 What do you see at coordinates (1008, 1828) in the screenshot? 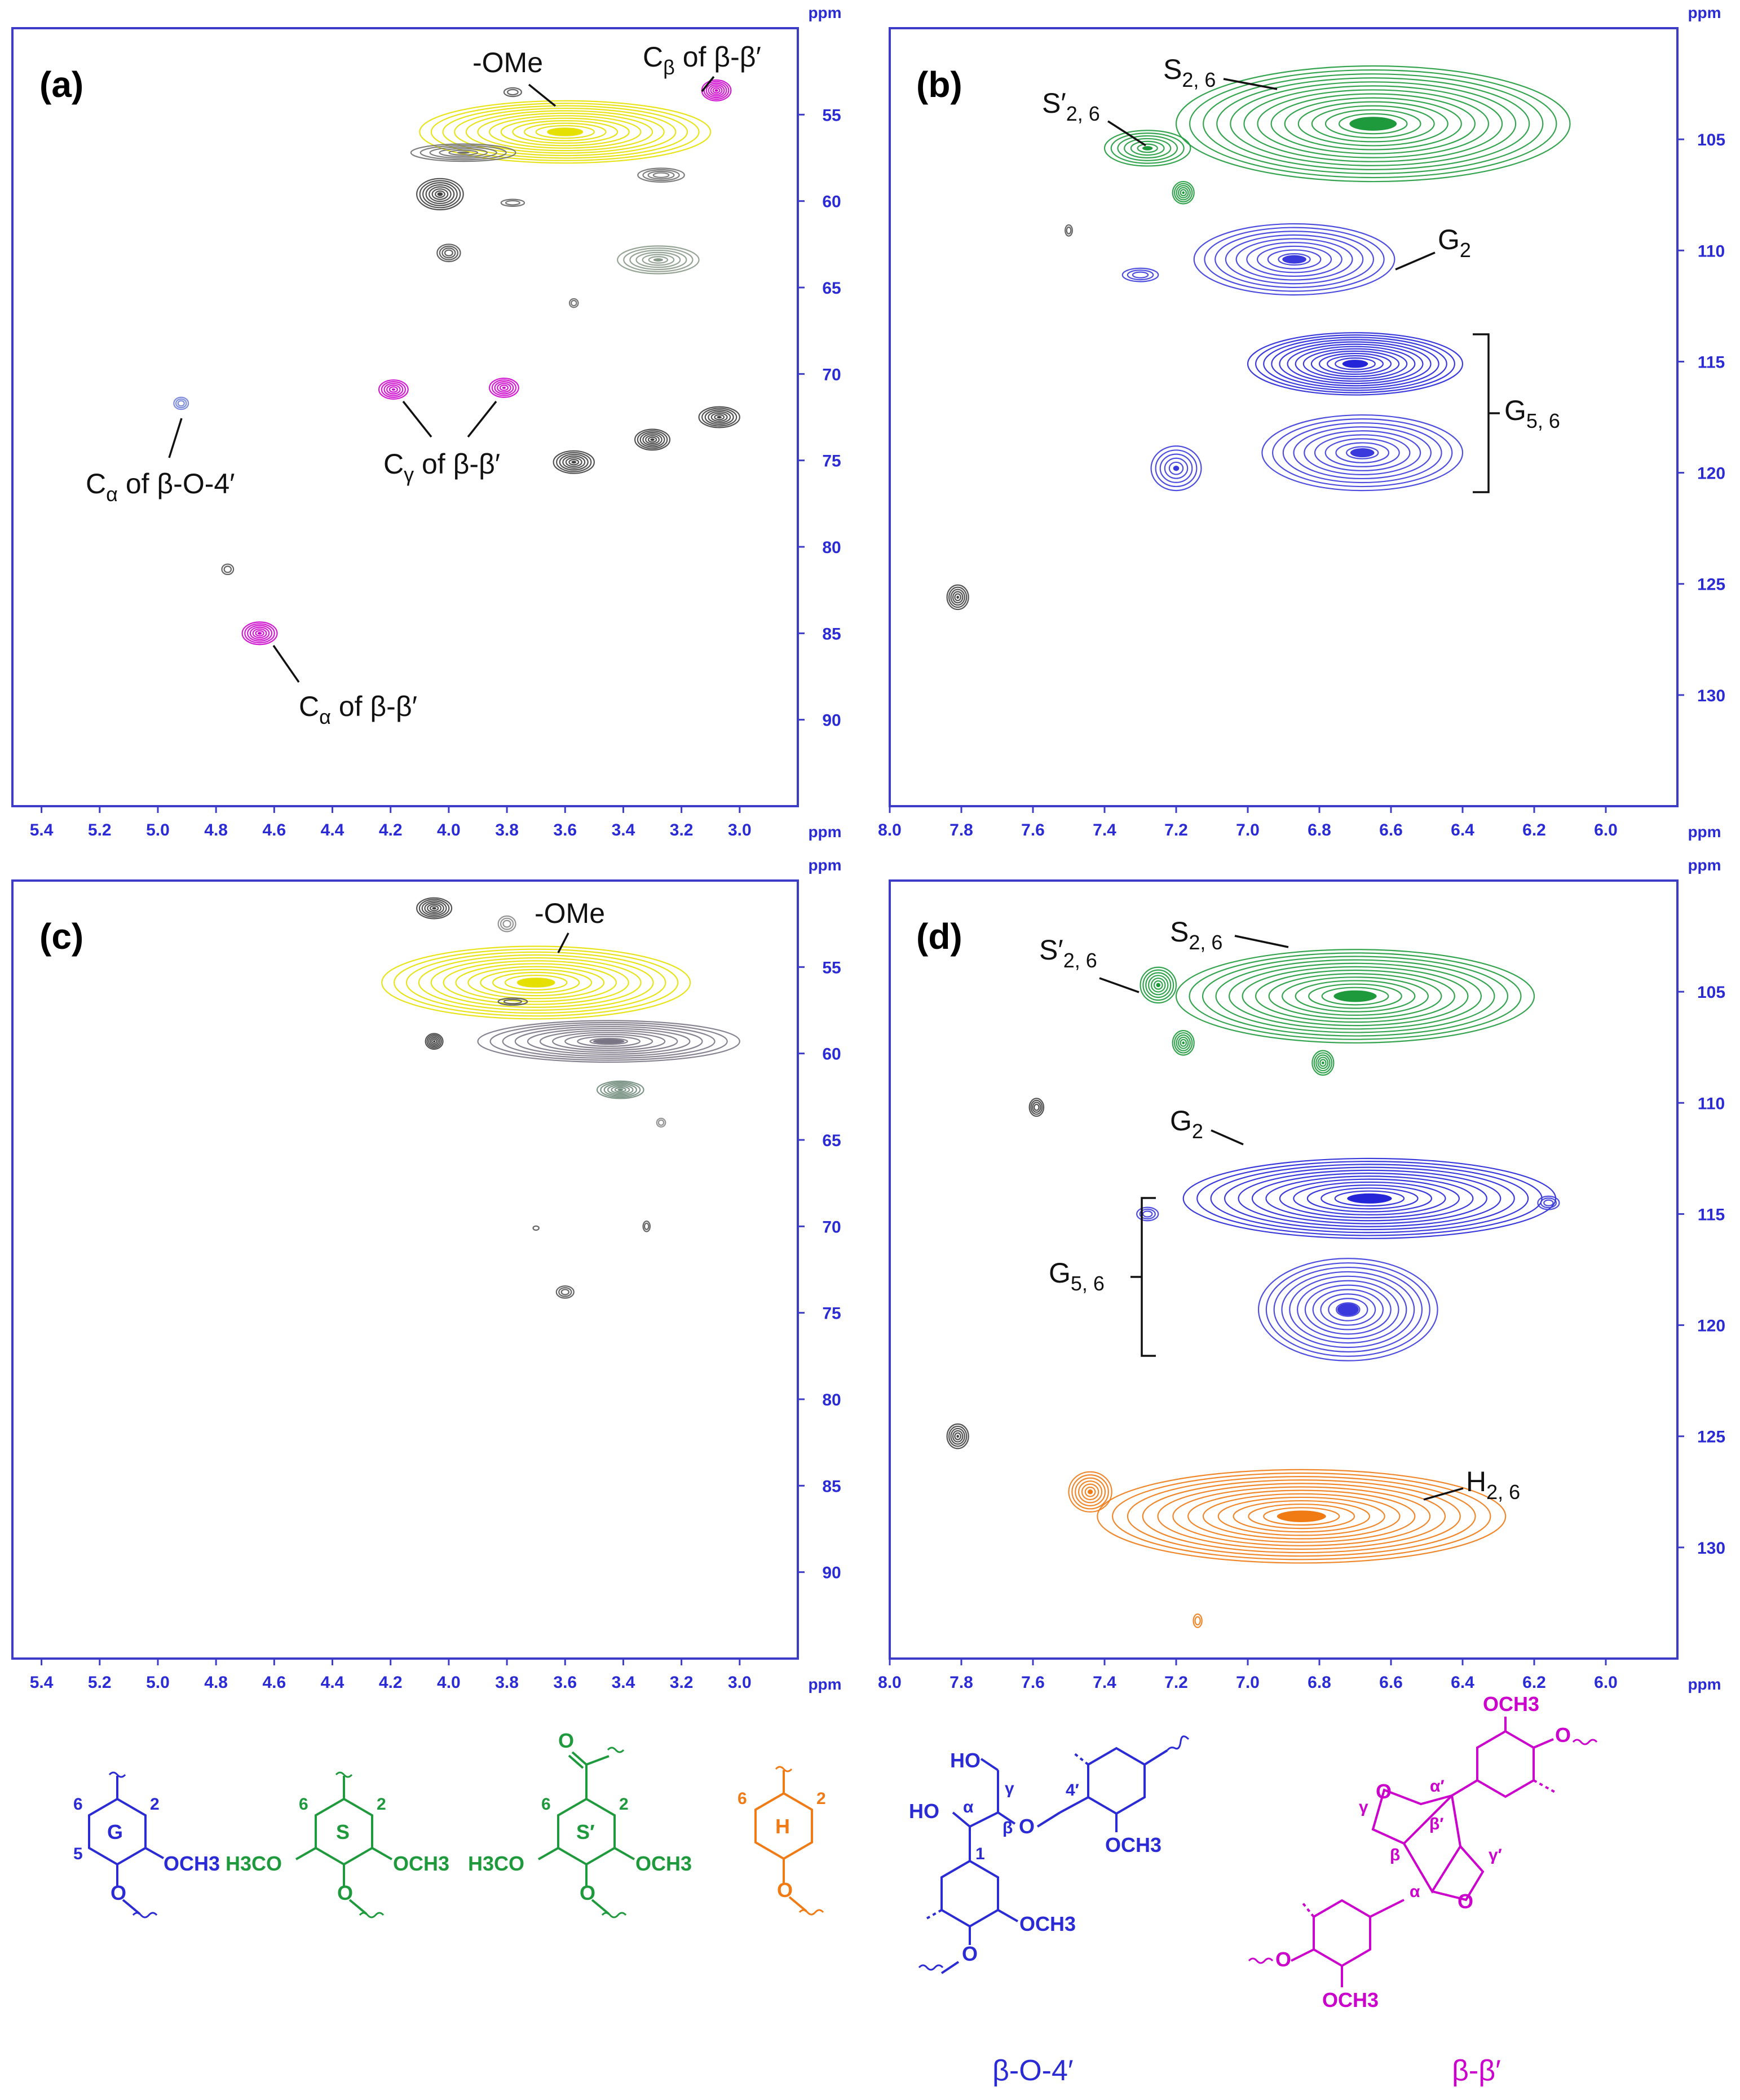
I see `label-bo4-beta: β` at bounding box center [1008, 1828].